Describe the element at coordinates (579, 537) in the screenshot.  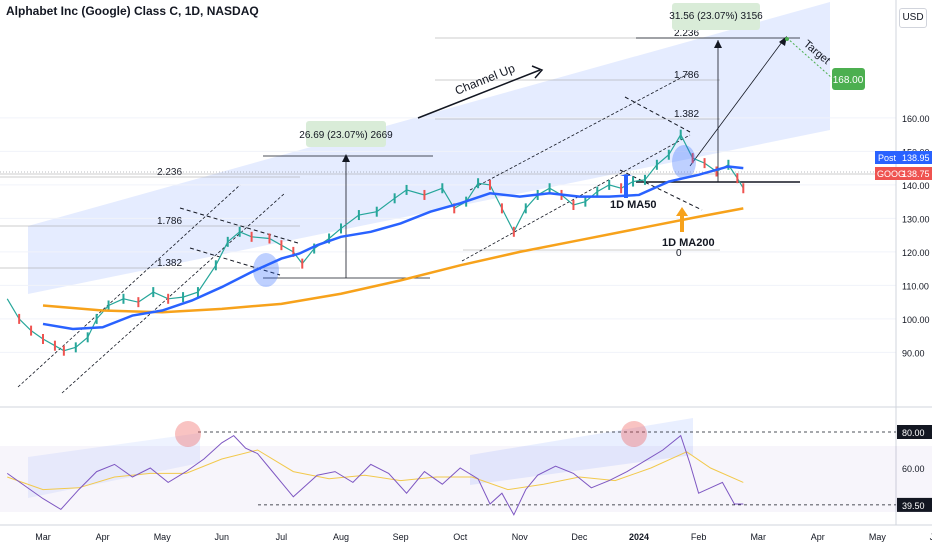
I see `x-tick-label: Dec` at that location.